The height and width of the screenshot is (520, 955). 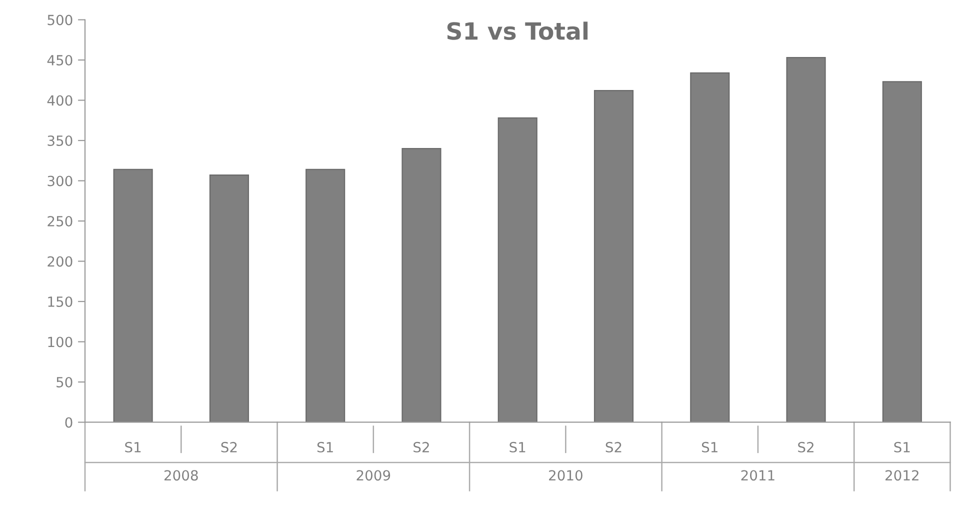 I want to click on text: 2010, so click(x=565, y=475).